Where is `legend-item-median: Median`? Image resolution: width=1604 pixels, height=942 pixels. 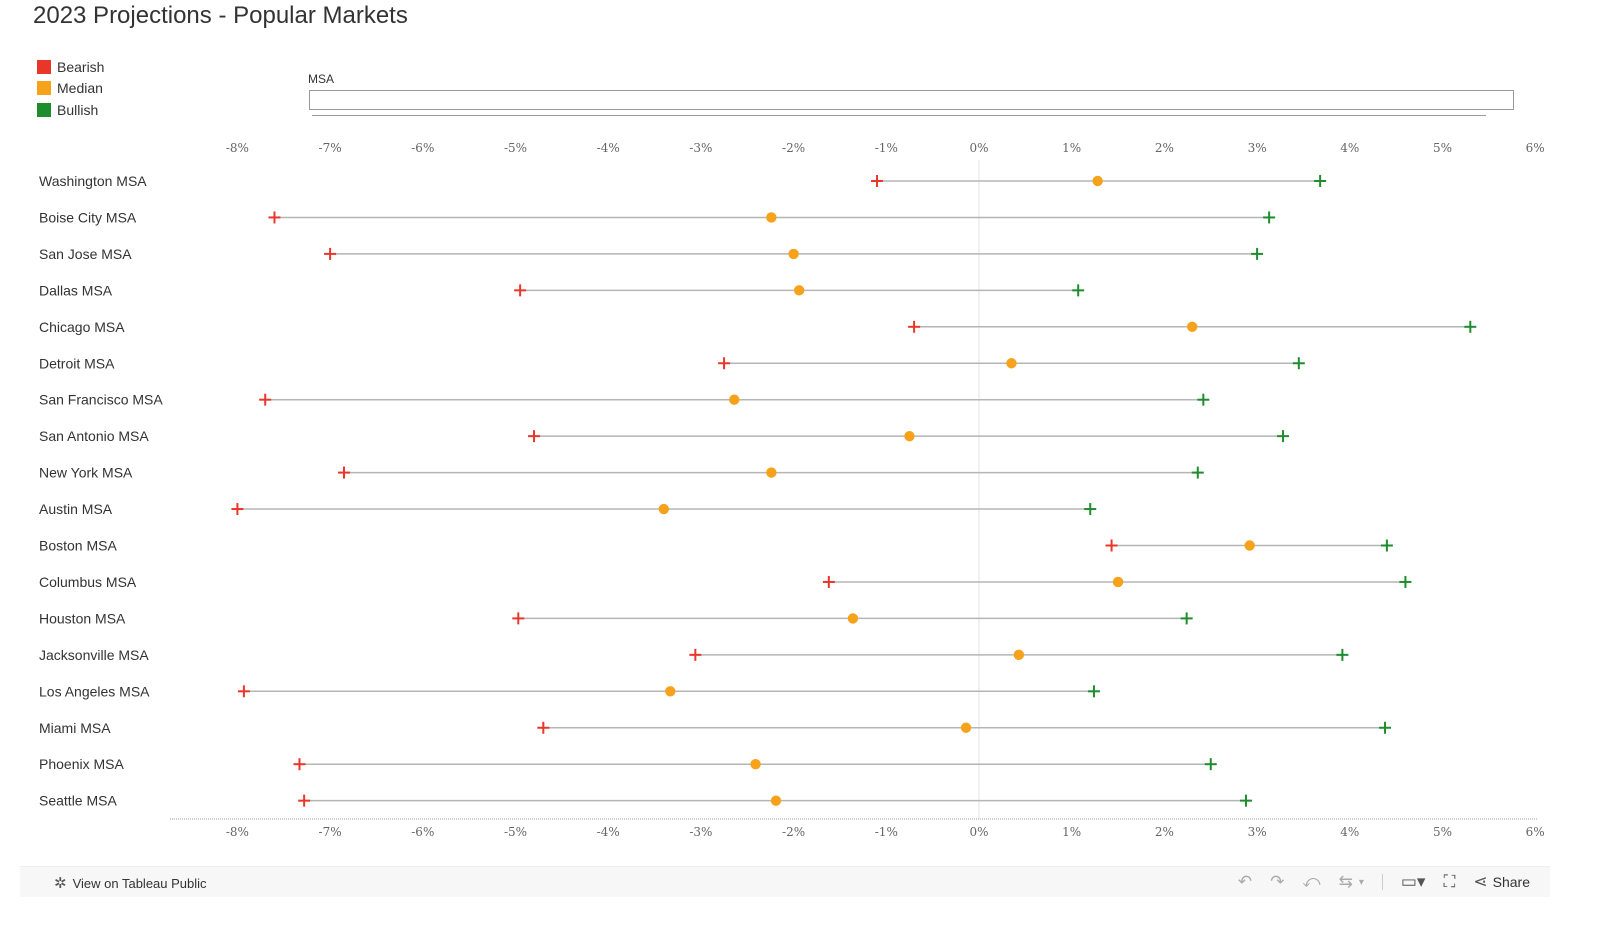 legend-item-median: Median is located at coordinates (70, 89).